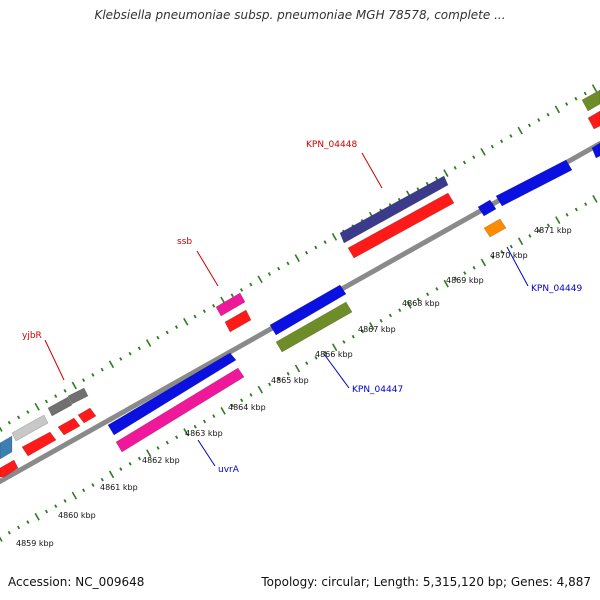 The width and height of the screenshot is (600, 600). What do you see at coordinates (206, 453) in the screenshot?
I see `leader-uvrA` at bounding box center [206, 453].